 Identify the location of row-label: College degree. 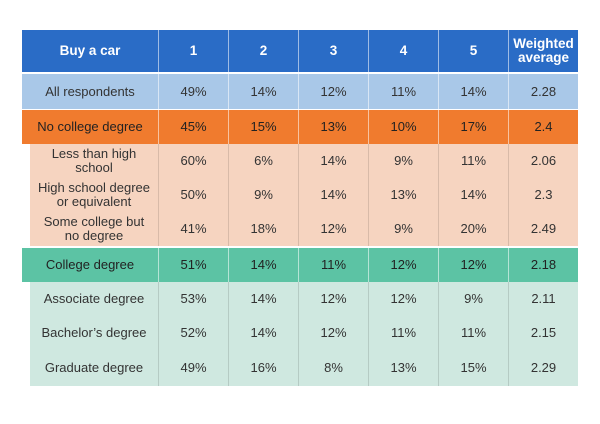
(90, 265).